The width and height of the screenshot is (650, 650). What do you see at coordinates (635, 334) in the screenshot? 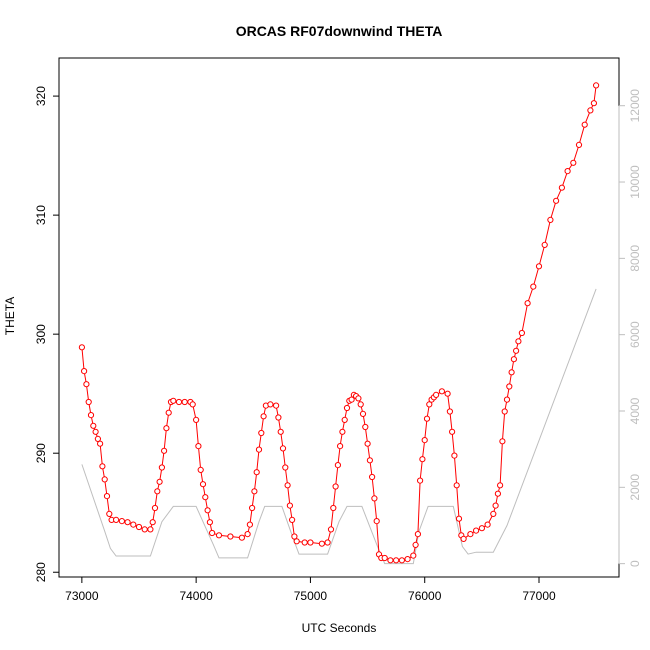
I see `y2-tick-label: 6000` at bounding box center [635, 334].